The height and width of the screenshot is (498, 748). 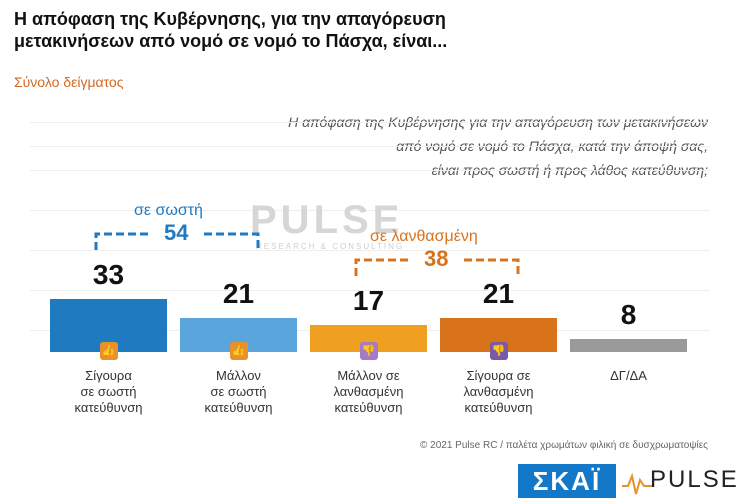 I want to click on bar-value-label: 8, so click(x=628, y=315).